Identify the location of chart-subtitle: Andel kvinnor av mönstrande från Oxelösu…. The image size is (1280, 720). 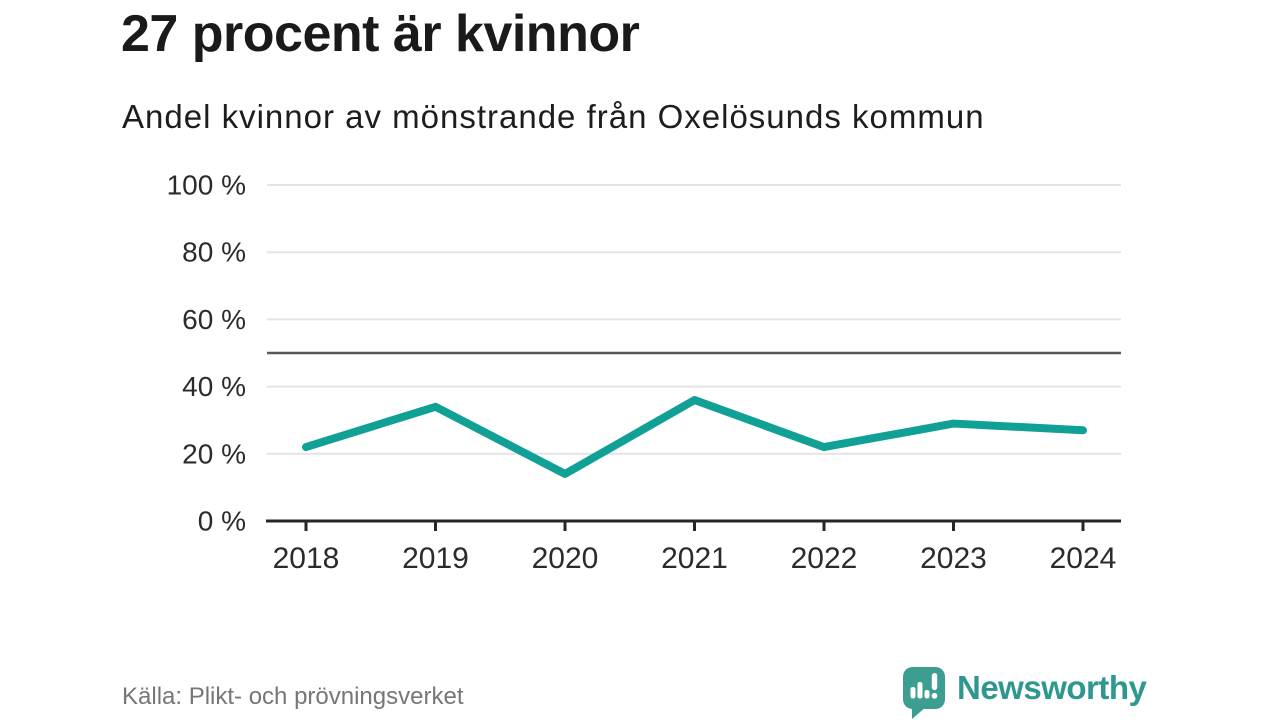
(553, 116).